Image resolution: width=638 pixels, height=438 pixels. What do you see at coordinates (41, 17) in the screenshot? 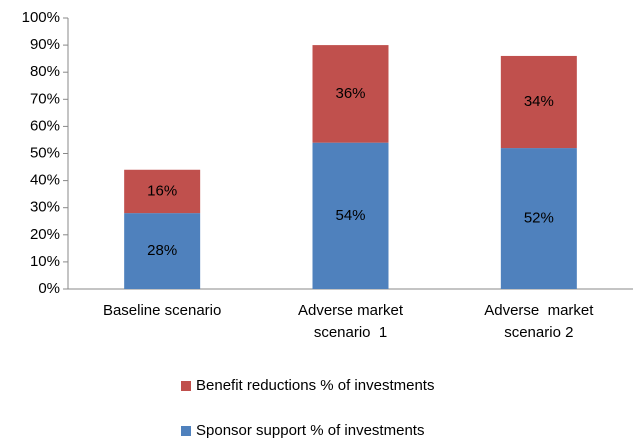
I see `y-tick-label: 100%` at bounding box center [41, 17].